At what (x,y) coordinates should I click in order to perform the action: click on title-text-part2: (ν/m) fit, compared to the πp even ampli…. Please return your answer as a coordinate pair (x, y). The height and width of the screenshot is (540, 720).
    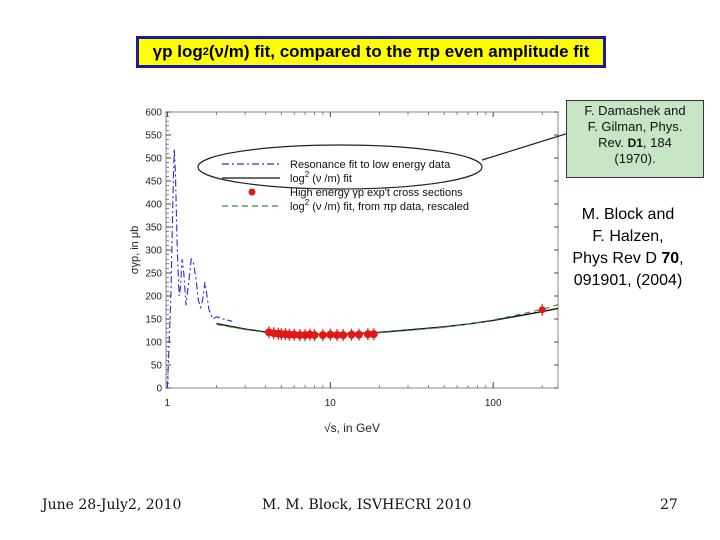
    Looking at the image, I should click on (399, 51).